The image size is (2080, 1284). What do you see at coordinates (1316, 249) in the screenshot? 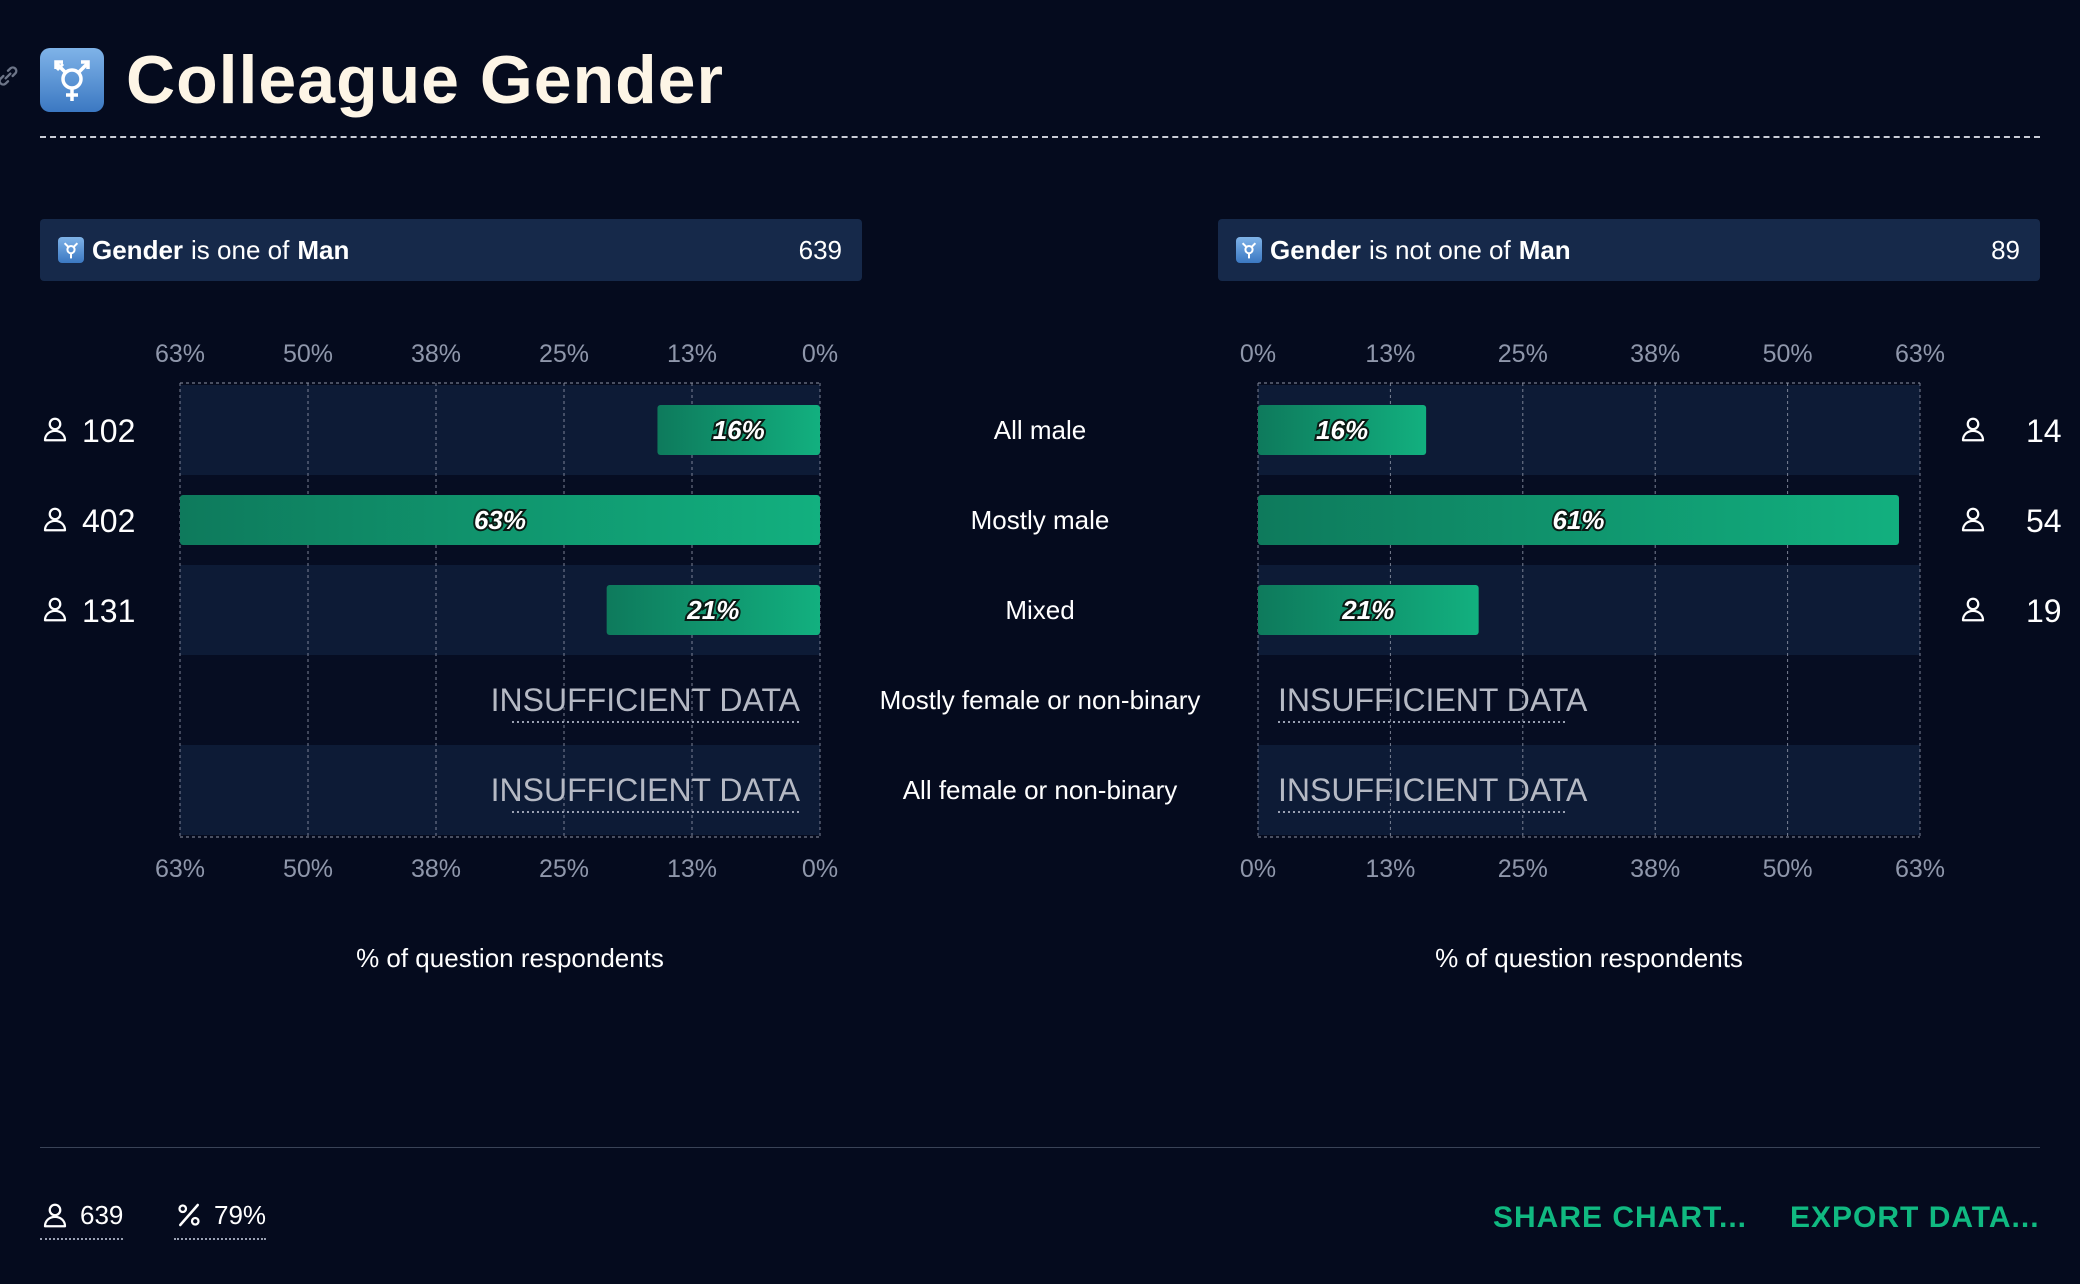
I see `filter-right-field: Gender` at bounding box center [1316, 249].